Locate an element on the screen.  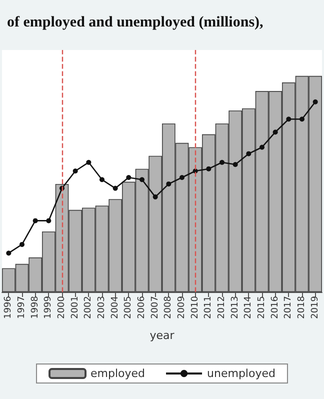
legend-label: unemployed is located at coordinates (241, 373).